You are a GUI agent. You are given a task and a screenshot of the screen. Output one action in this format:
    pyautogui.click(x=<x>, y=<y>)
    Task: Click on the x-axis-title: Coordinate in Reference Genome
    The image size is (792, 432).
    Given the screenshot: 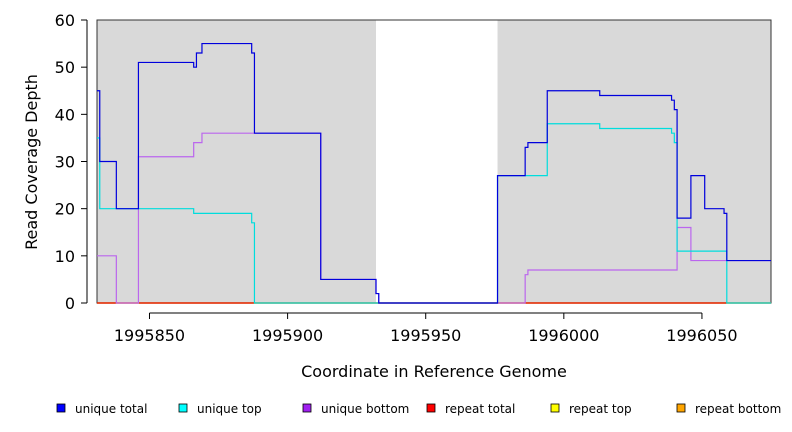 What is the action you would take?
    pyautogui.click(x=434, y=371)
    